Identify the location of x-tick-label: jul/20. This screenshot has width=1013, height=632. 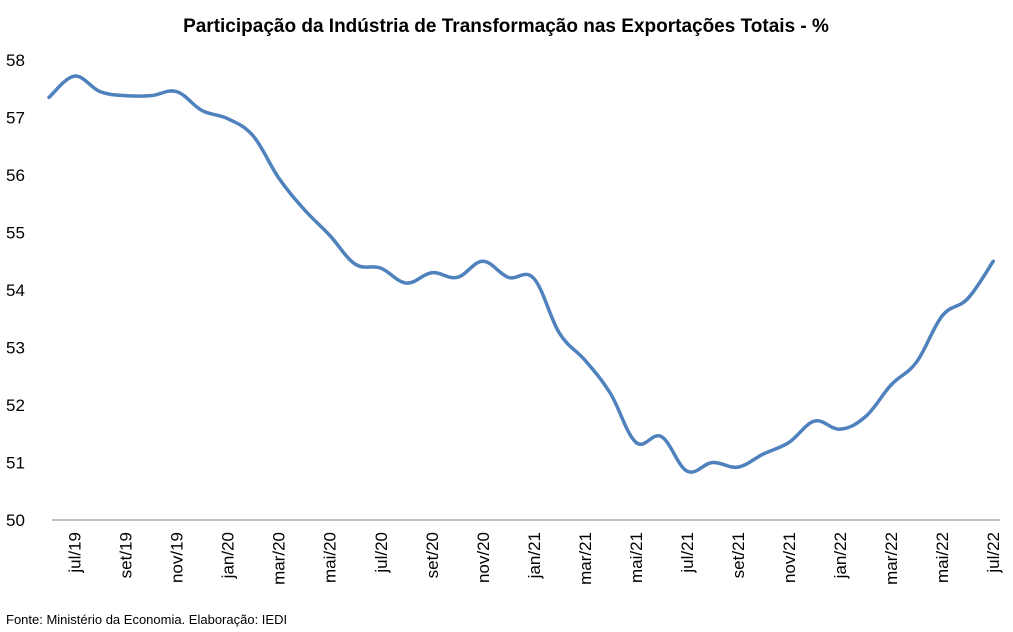
(381, 553).